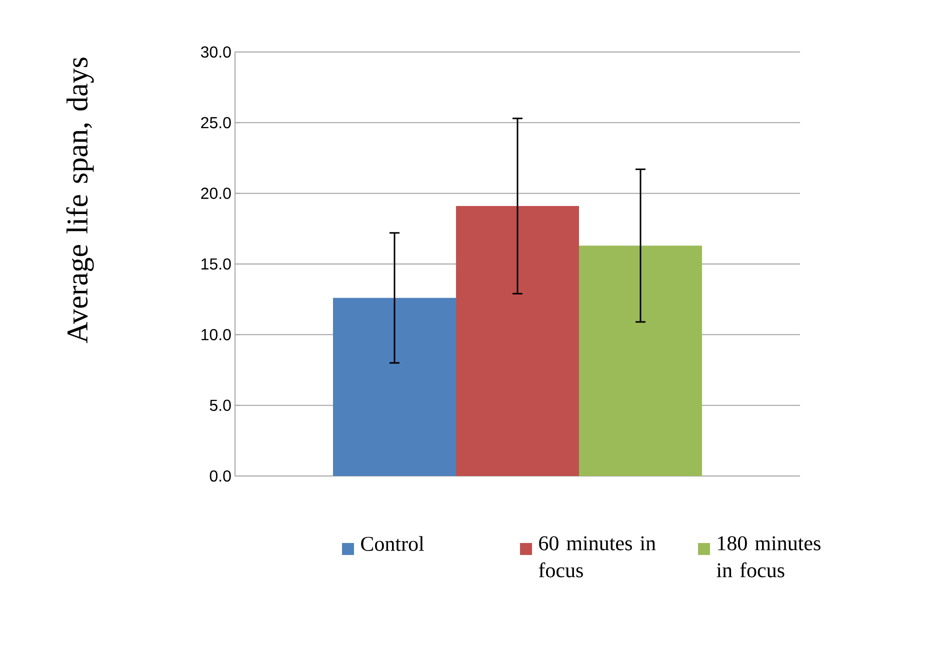  Describe the element at coordinates (80, 201) in the screenshot. I see `y-axis-title: Average life span, days` at that location.